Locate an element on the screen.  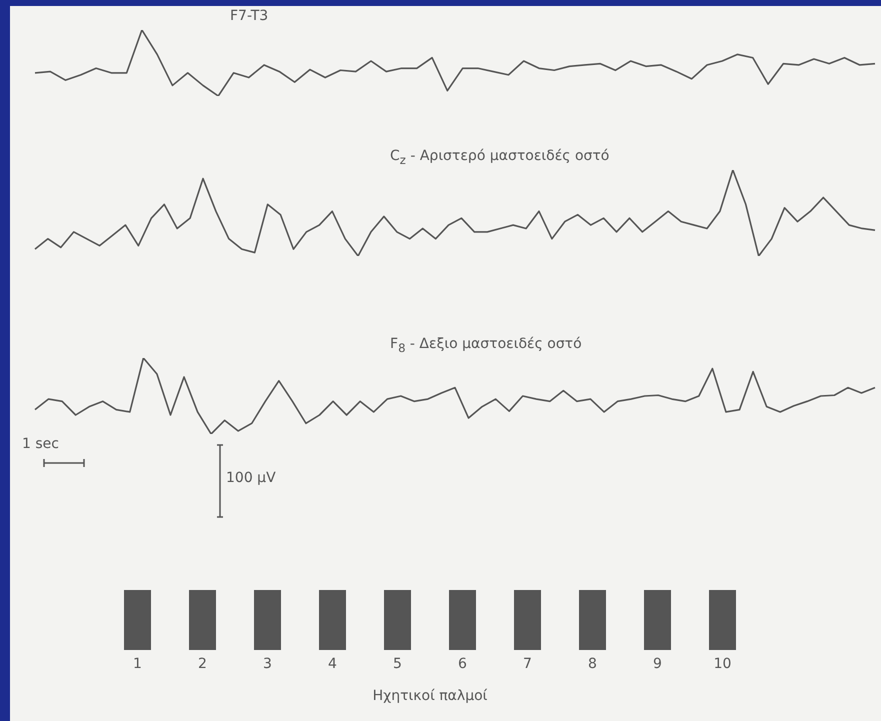
chart-title: C$_{z}$ - Αριστερό μαστοειδές οστό is located at coordinates (500, 157).